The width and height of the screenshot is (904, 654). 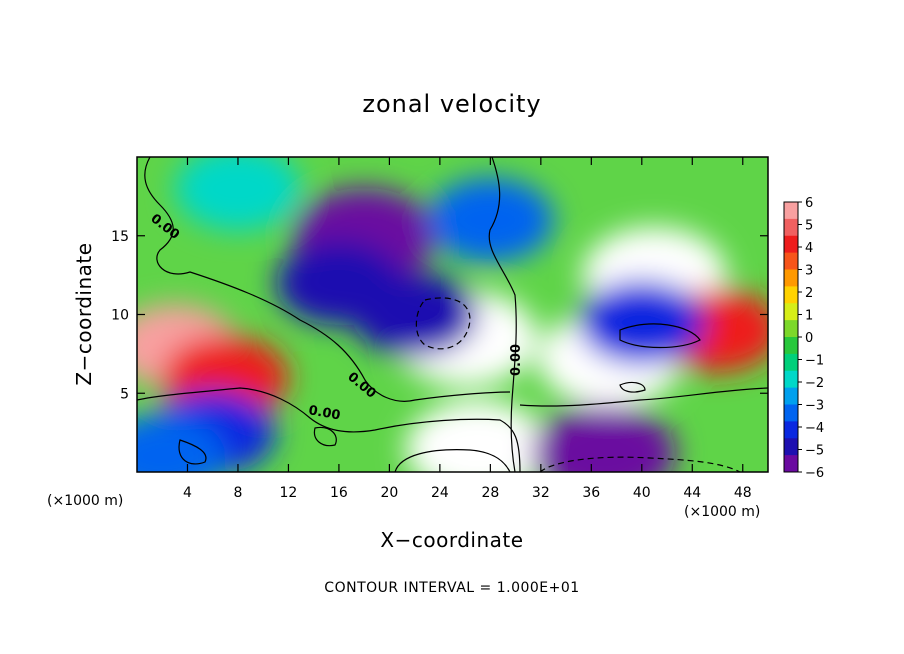 What do you see at coordinates (324, 413) in the screenshot?
I see `contour-label-3: 0.00` at bounding box center [324, 413].